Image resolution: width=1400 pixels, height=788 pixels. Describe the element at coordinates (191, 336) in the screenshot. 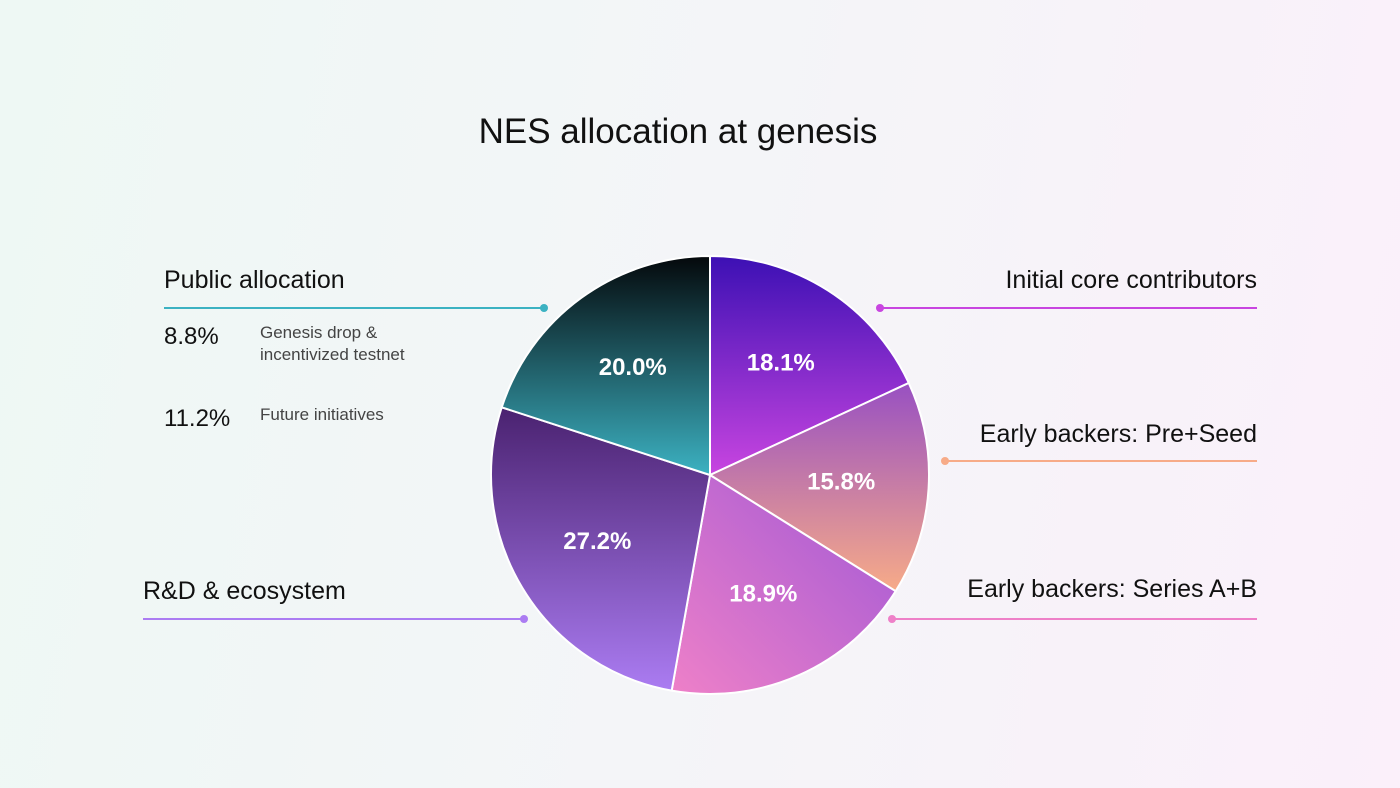

I see `breakdown-value: 8.8%` at that location.